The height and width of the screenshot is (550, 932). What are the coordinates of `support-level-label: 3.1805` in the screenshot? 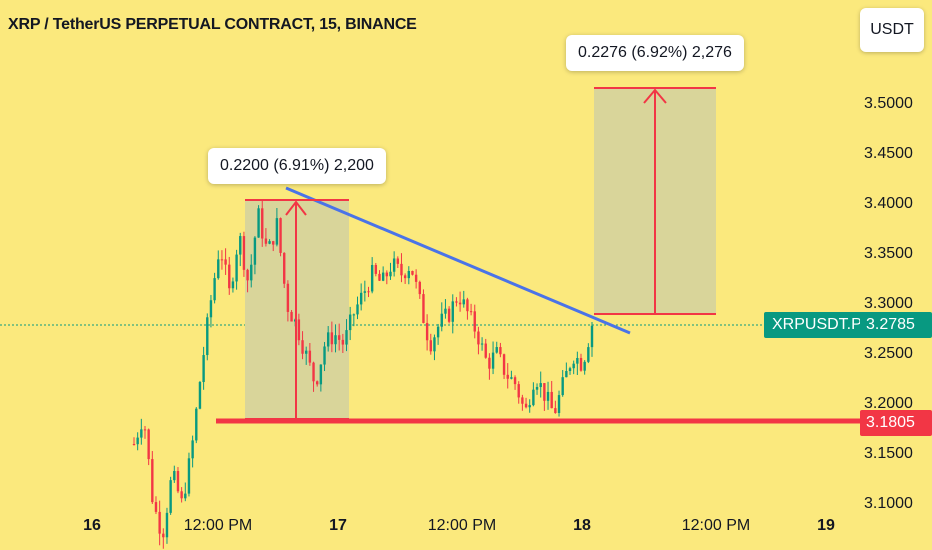 It's located at (896, 423).